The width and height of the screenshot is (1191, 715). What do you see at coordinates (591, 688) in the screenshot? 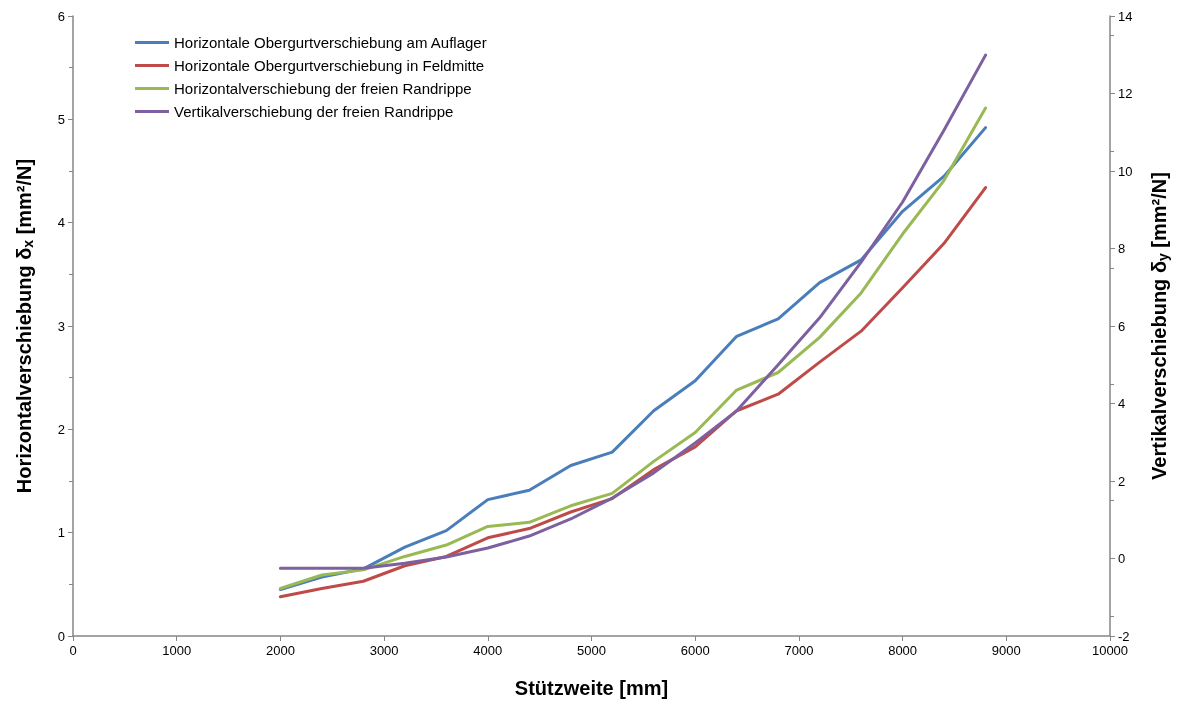
I see `x-axis-title: Stützweite [mm]` at bounding box center [591, 688].